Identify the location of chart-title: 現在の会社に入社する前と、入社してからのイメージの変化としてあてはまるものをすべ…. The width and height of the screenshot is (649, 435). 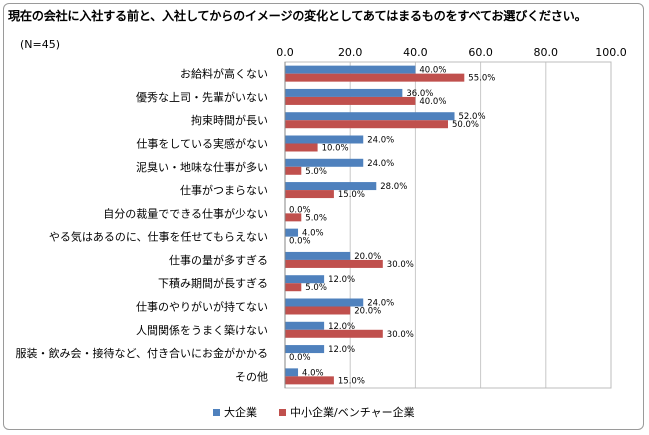
(297, 16).